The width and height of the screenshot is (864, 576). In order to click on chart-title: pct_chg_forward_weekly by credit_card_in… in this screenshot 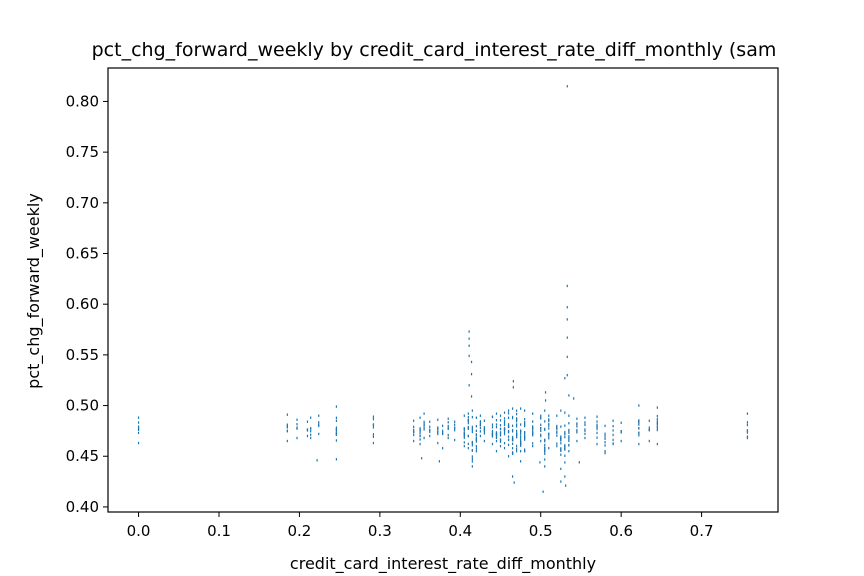, I will do `click(434, 50)`.